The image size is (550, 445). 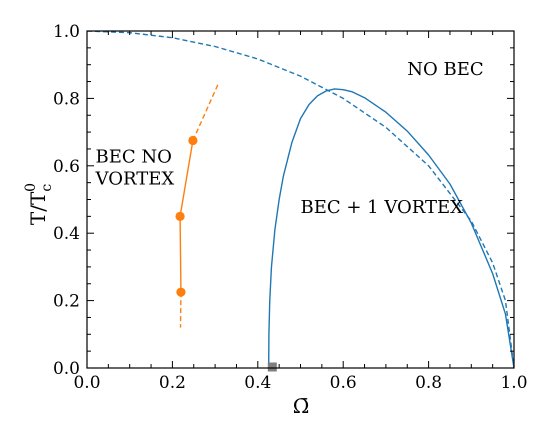 I want to click on y-tick-label: 1.0, so click(x=66, y=32).